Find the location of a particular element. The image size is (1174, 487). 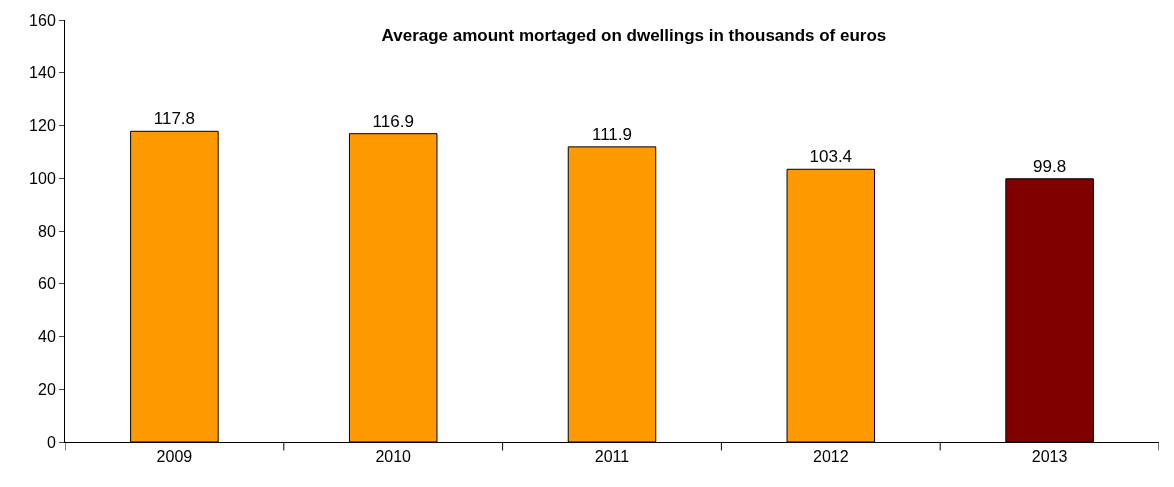

data-label: 99.8 is located at coordinates (1050, 166).